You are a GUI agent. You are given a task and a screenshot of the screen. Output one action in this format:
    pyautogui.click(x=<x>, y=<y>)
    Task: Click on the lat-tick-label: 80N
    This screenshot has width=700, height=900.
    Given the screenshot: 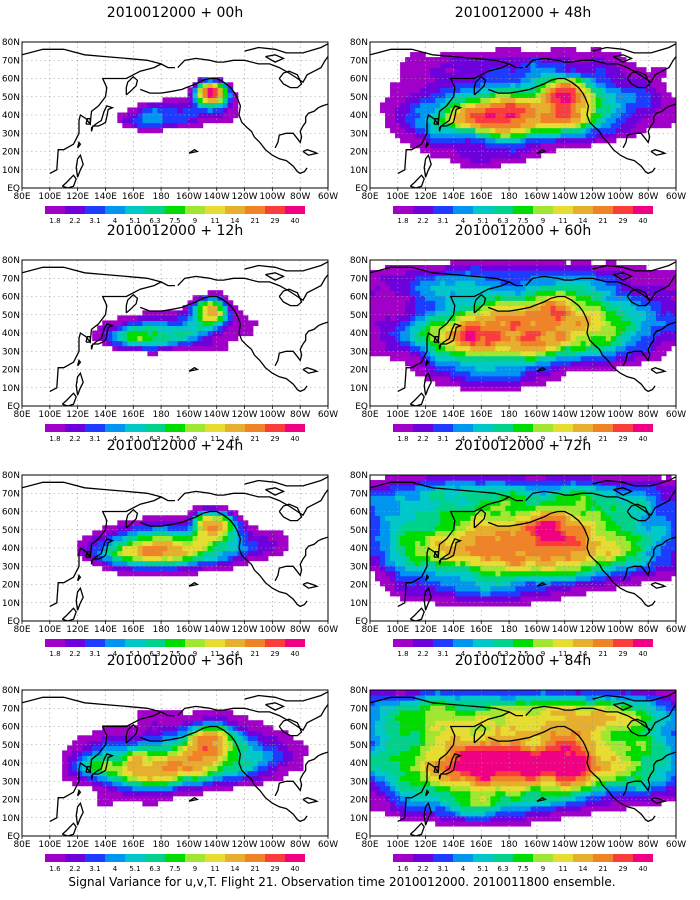 What is the action you would take?
    pyautogui.click(x=359, y=43)
    